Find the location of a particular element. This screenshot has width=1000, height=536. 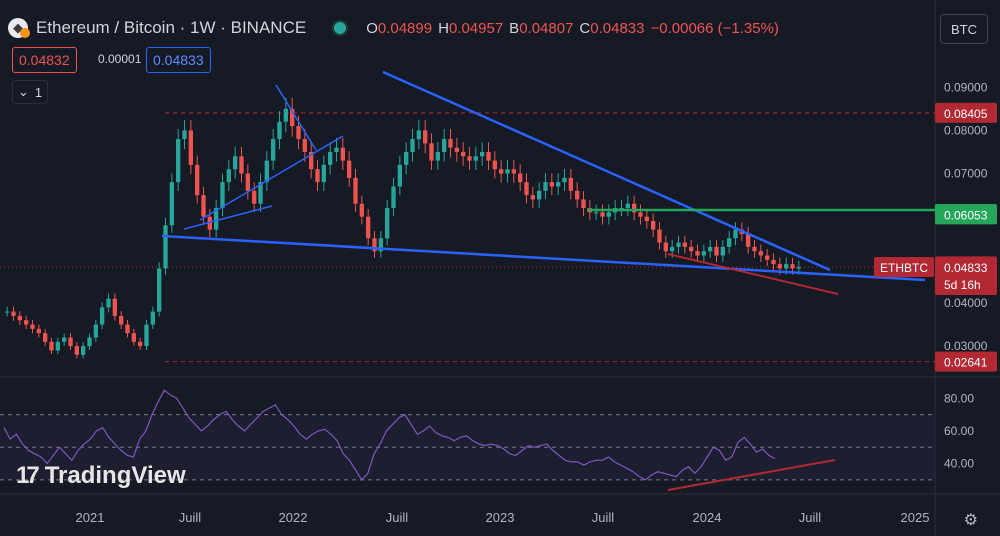

price-badge: 0.02641 is located at coordinates (966, 361).